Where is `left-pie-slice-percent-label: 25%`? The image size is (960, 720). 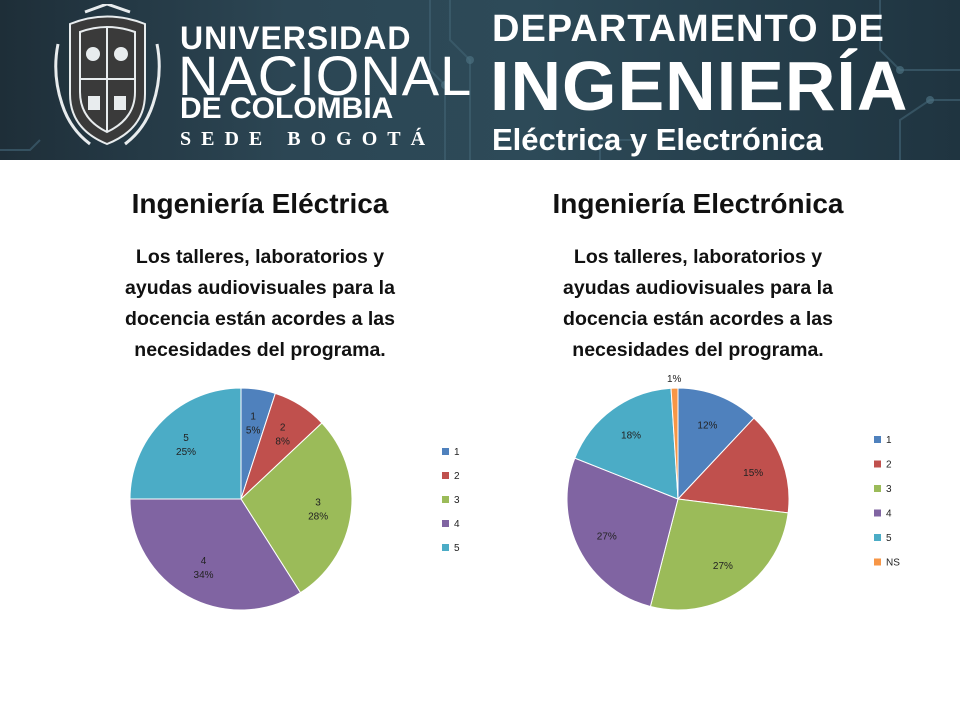
left-pie-slice-percent-label: 25% is located at coordinates (186, 452).